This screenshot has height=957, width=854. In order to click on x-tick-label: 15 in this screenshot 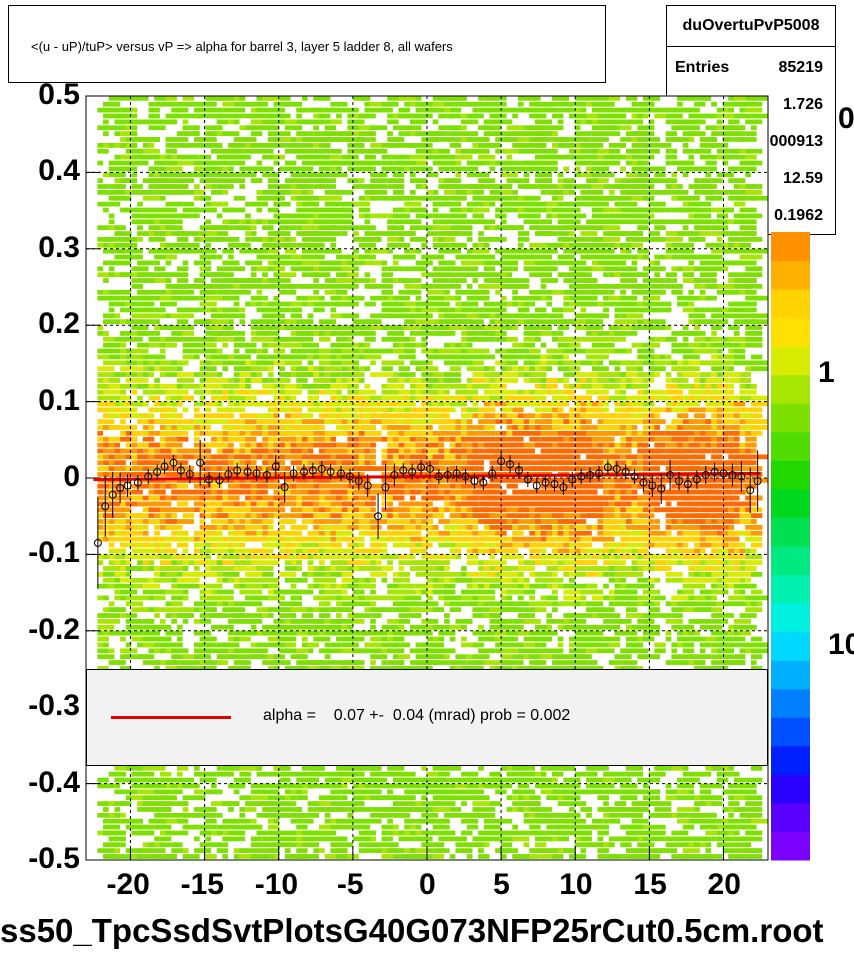, I will do `click(650, 884)`.